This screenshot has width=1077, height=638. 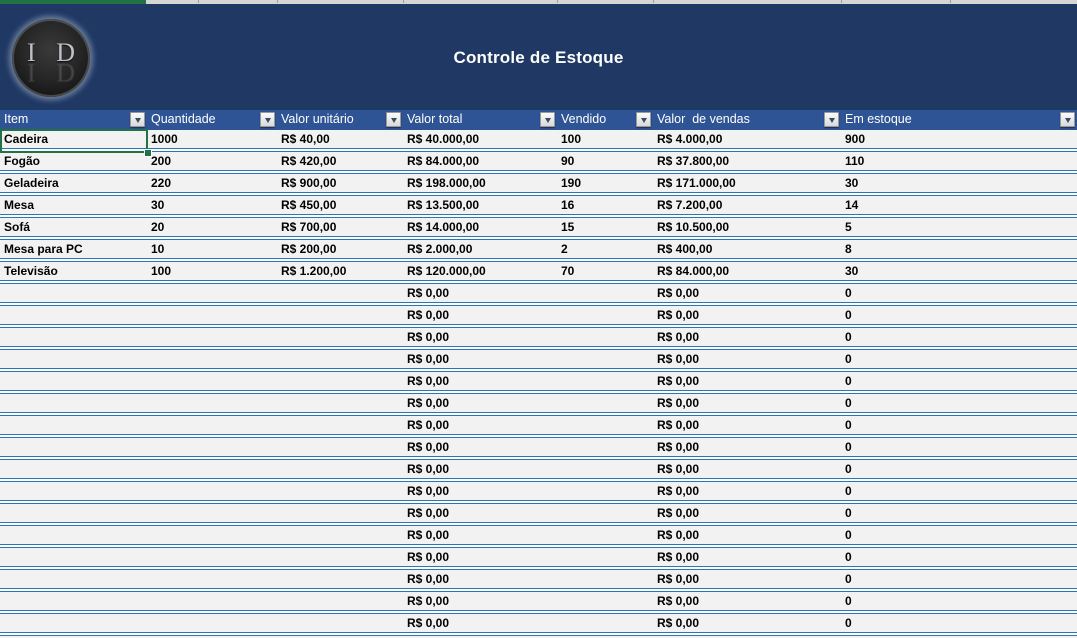 What do you see at coordinates (212, 120) in the screenshot?
I see `column-header-quantidade: Quantidade` at bounding box center [212, 120].